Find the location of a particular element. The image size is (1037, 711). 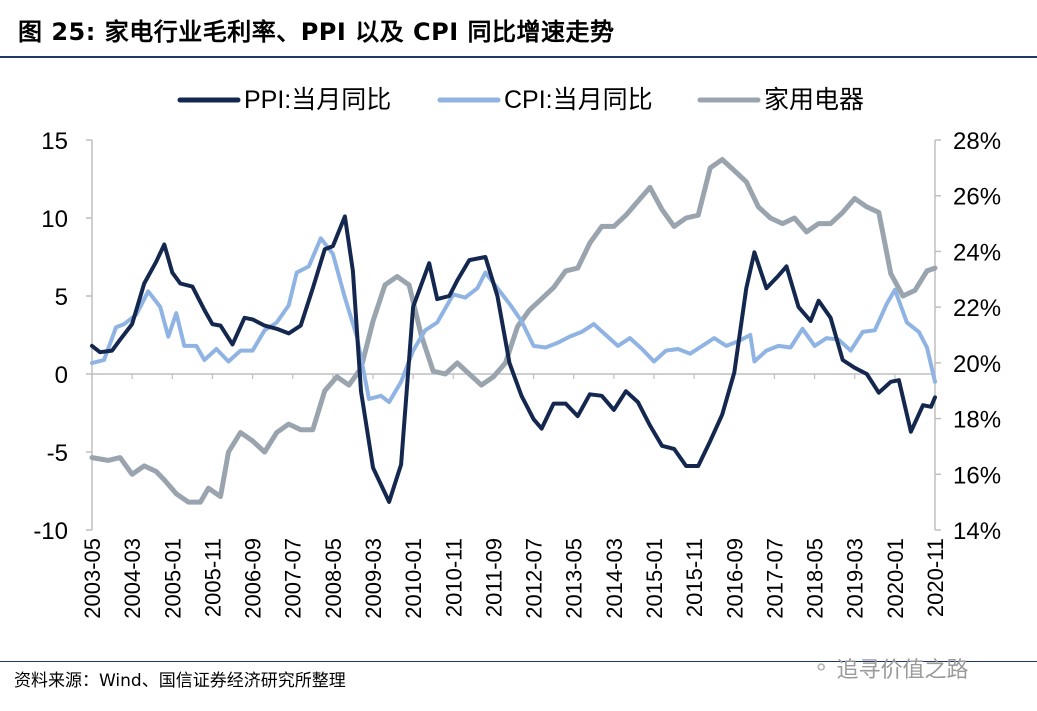

y-left-tick-label: 10 is located at coordinates (54, 219).